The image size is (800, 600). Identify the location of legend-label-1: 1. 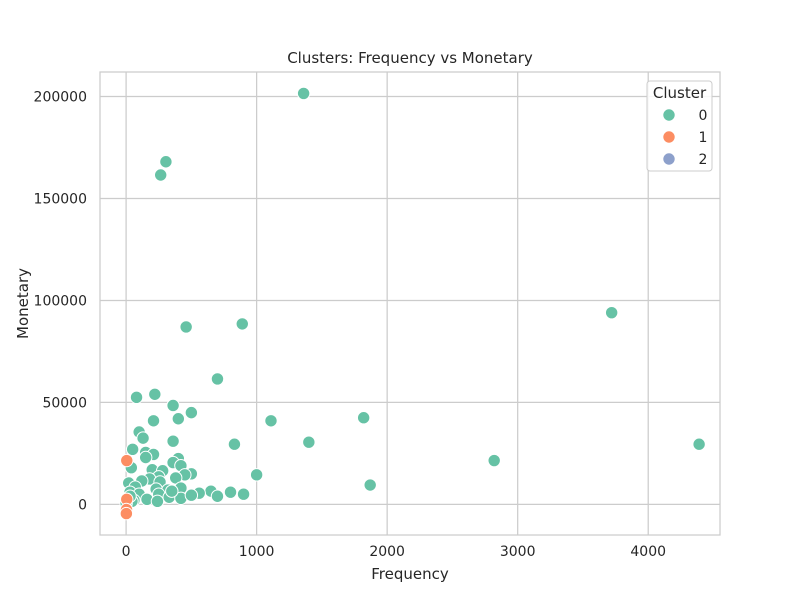
(703, 138).